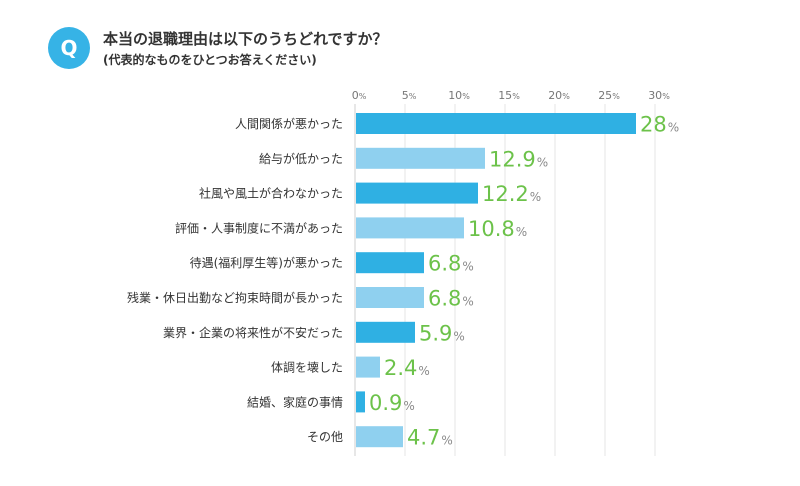 The width and height of the screenshot is (800, 486). What do you see at coordinates (459, 95) in the screenshot?
I see `x-tick-label: 10%` at bounding box center [459, 95].